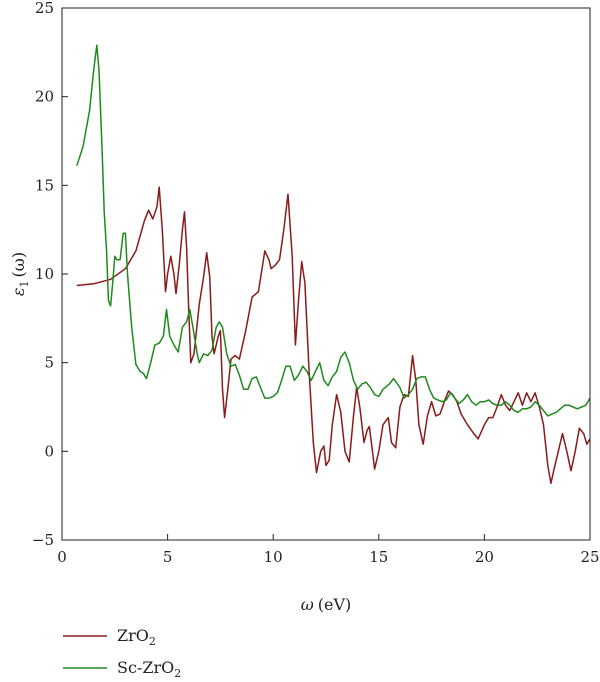 This screenshot has height=682, width=600. I want to click on x-axis-label-unit: (eV), so click(335, 604).